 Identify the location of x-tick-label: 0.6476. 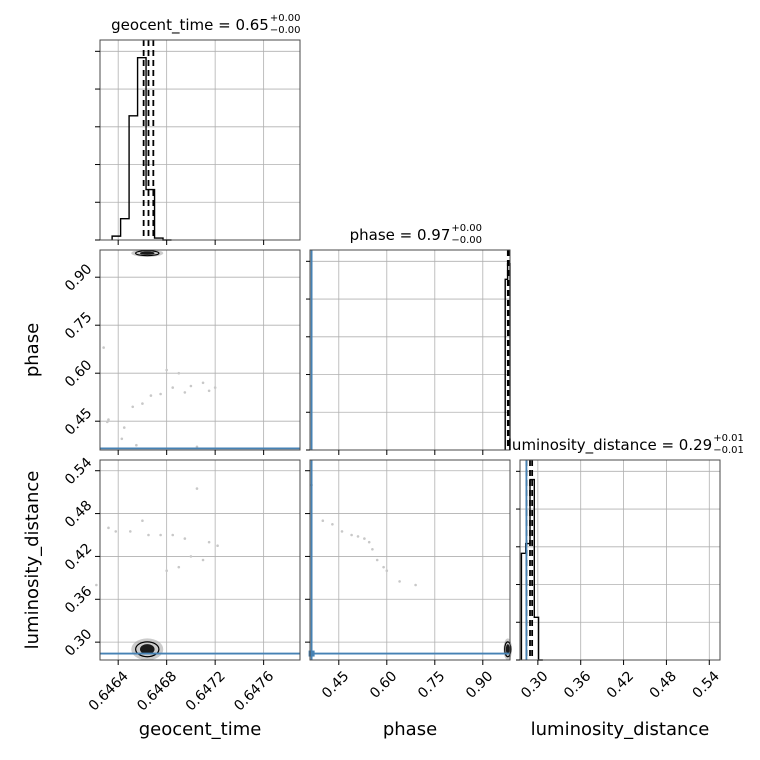
(254, 691).